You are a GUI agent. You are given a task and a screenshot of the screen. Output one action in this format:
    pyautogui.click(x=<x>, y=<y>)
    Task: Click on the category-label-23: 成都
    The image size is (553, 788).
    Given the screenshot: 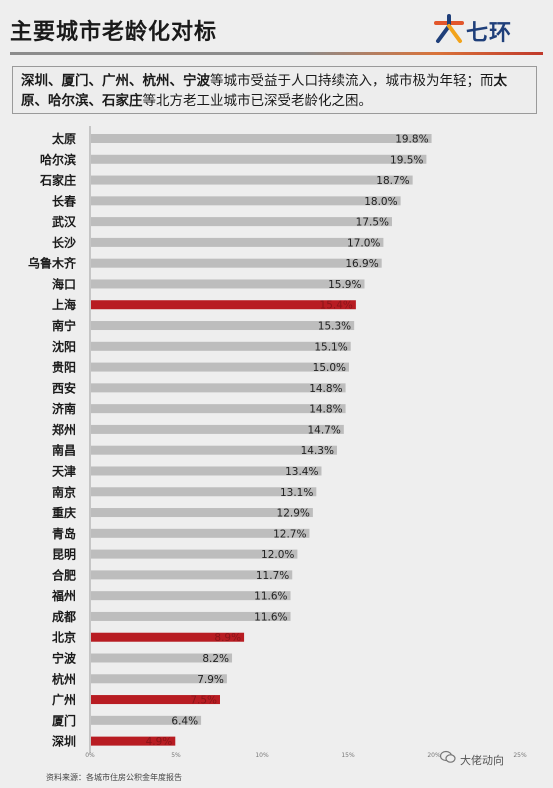 What is the action you would take?
    pyautogui.click(x=64, y=616)
    